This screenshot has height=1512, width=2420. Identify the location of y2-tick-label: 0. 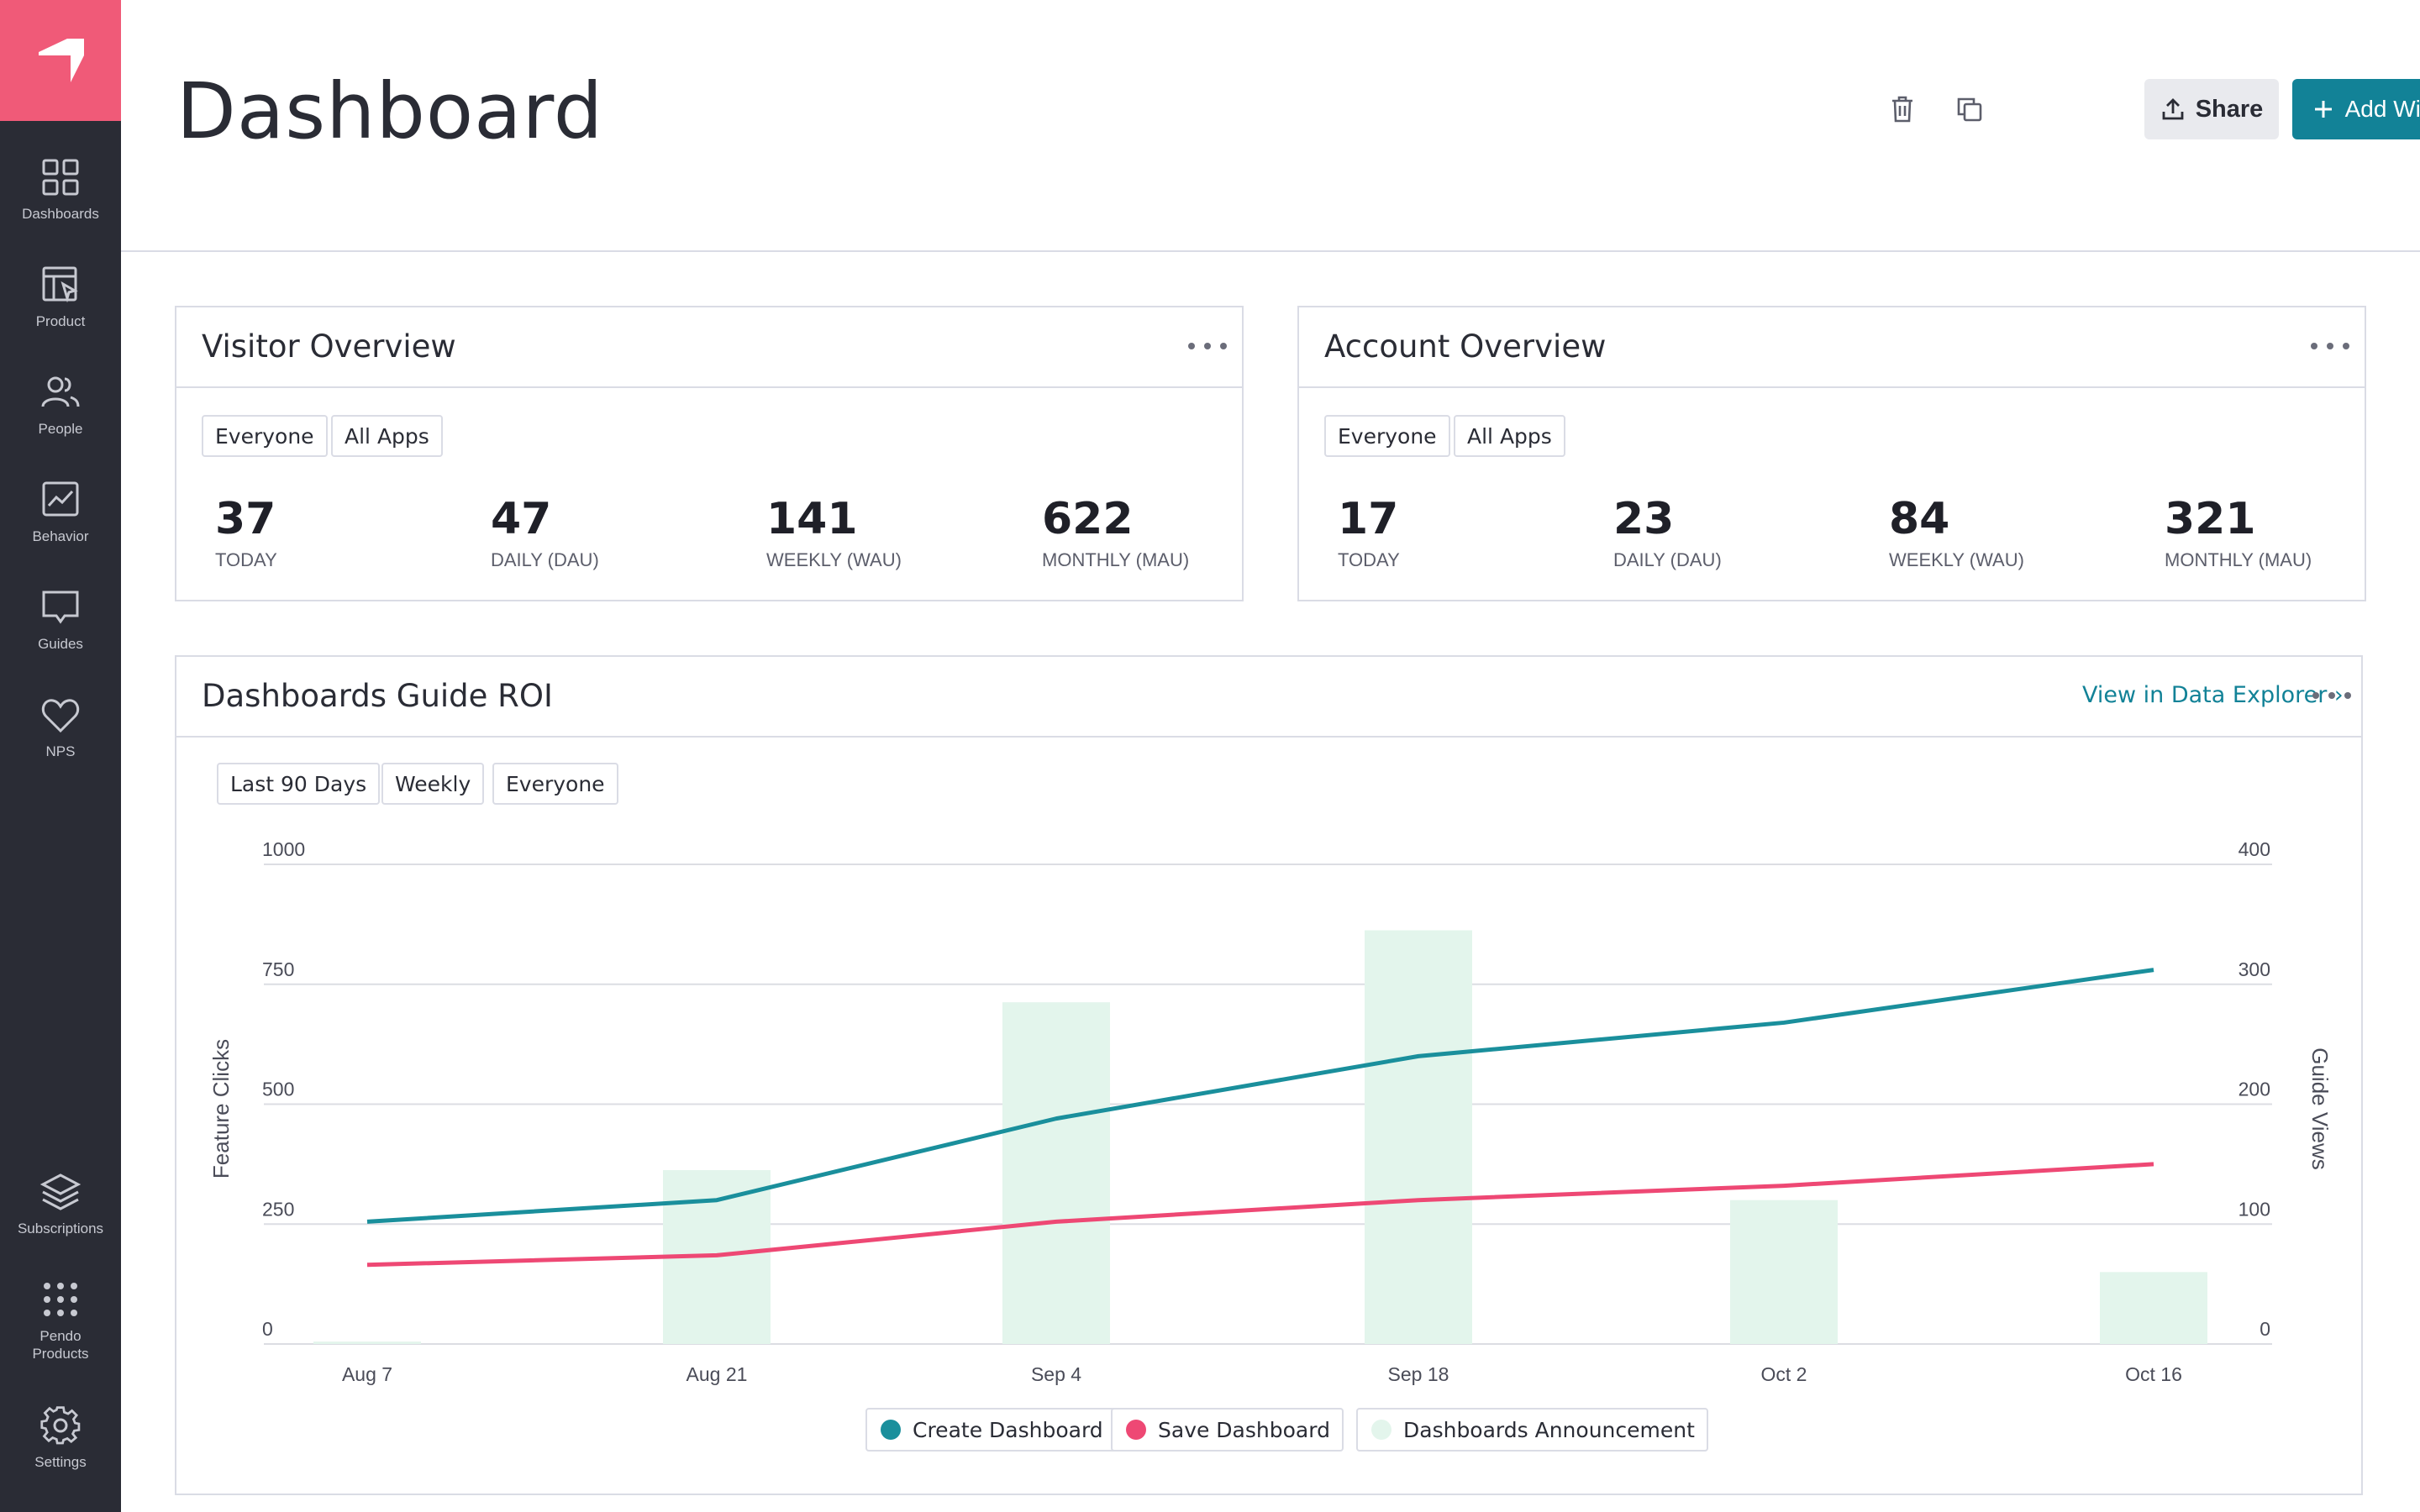
(2265, 1329).